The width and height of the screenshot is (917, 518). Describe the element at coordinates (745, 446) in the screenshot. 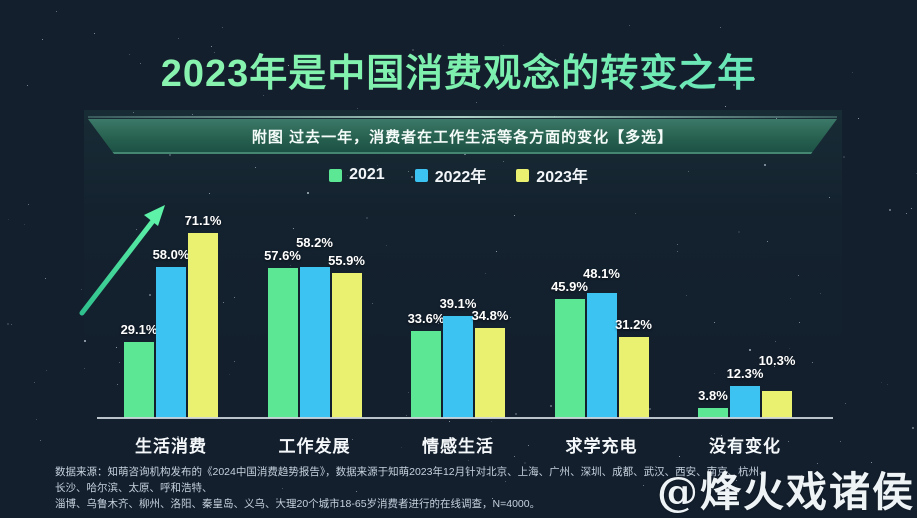

I see `category-label-没有变化: 没有变化` at that location.